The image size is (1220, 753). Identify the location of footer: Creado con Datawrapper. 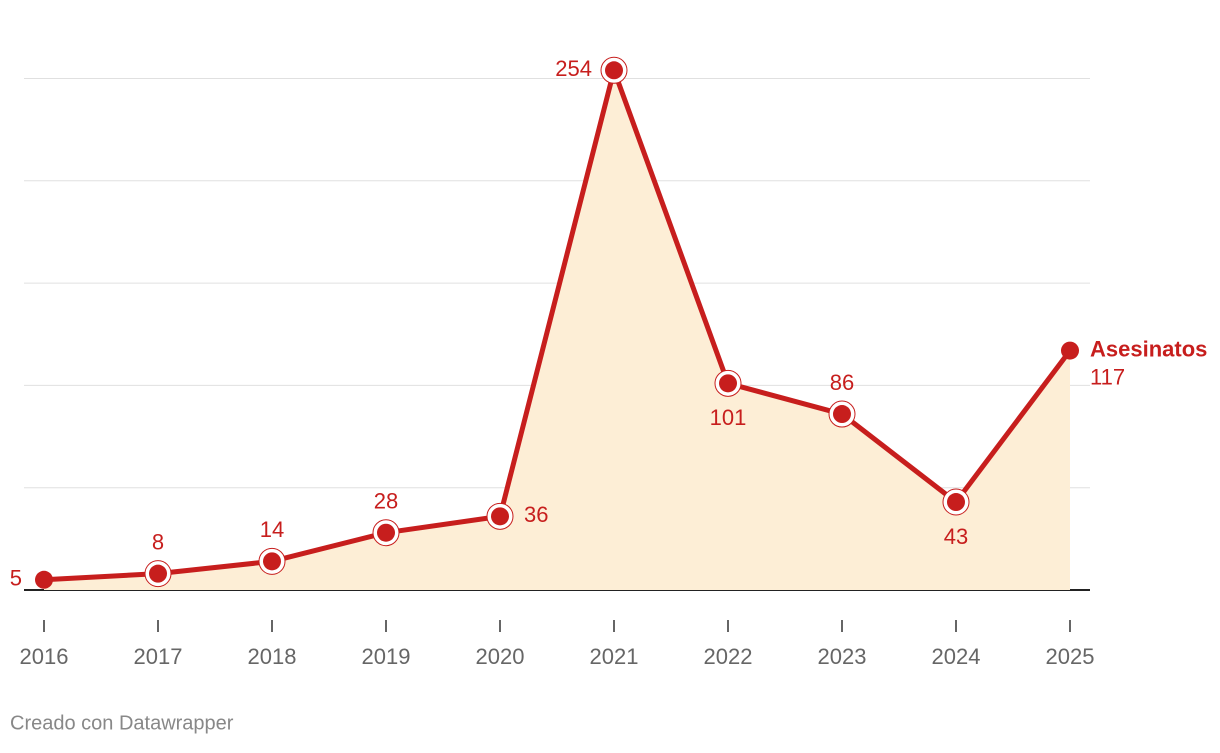
(122, 723).